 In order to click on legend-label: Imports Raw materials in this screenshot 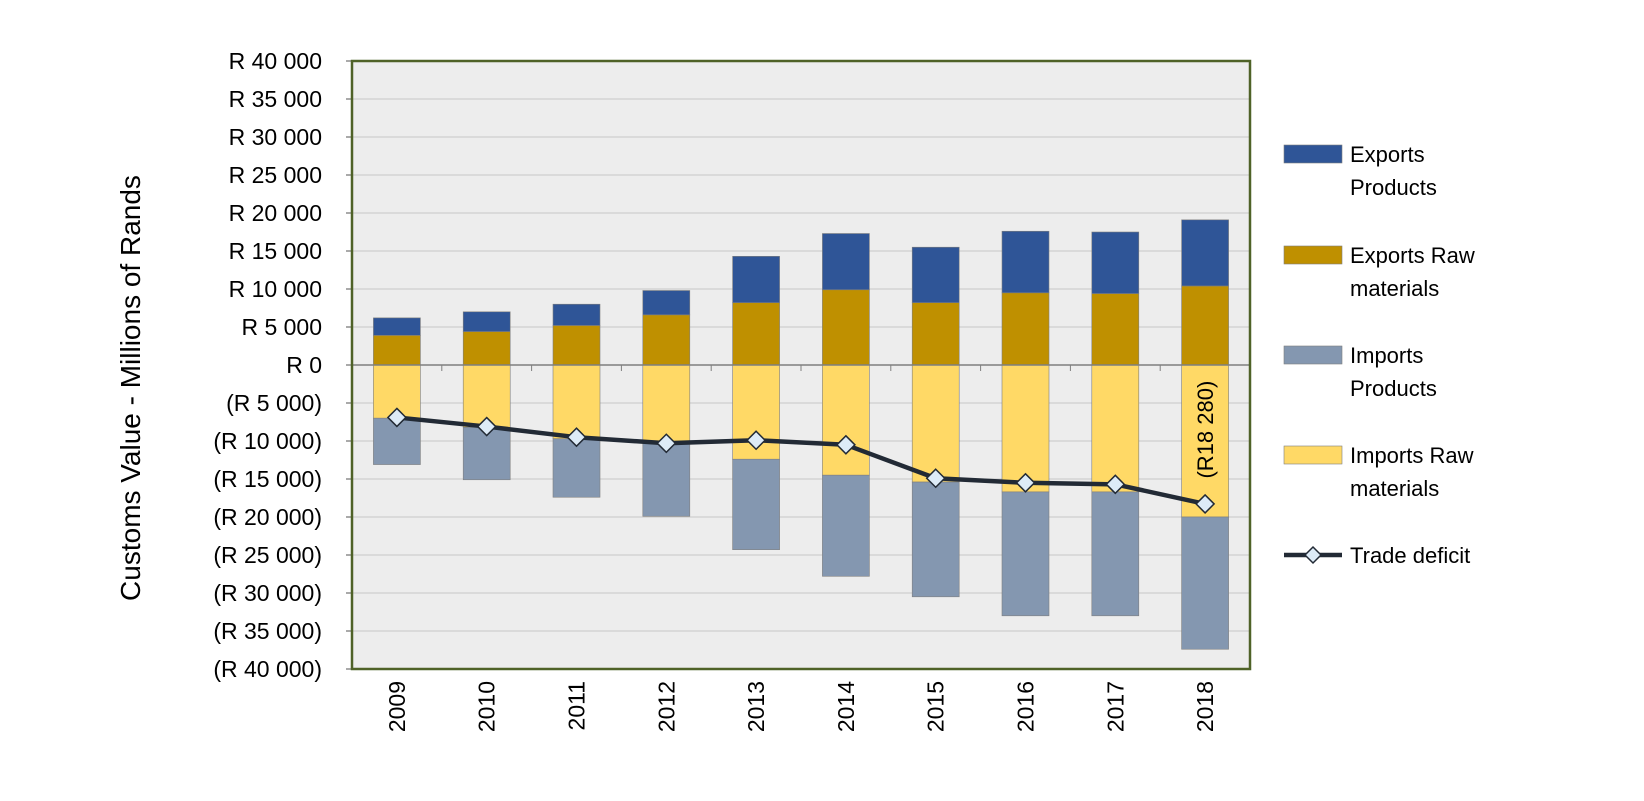, I will do `click(1412, 472)`.